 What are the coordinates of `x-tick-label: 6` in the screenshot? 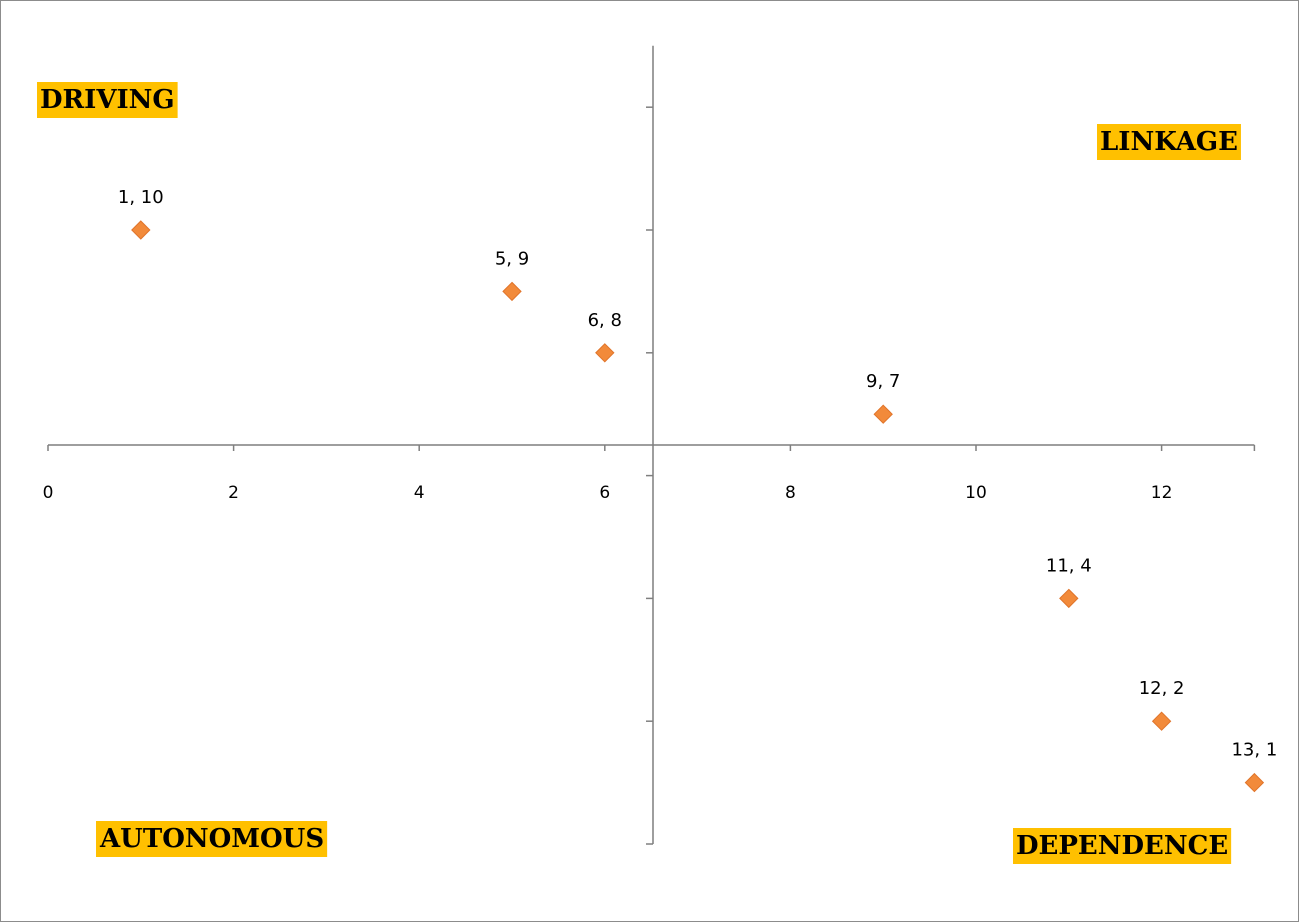 It's located at (604, 493).